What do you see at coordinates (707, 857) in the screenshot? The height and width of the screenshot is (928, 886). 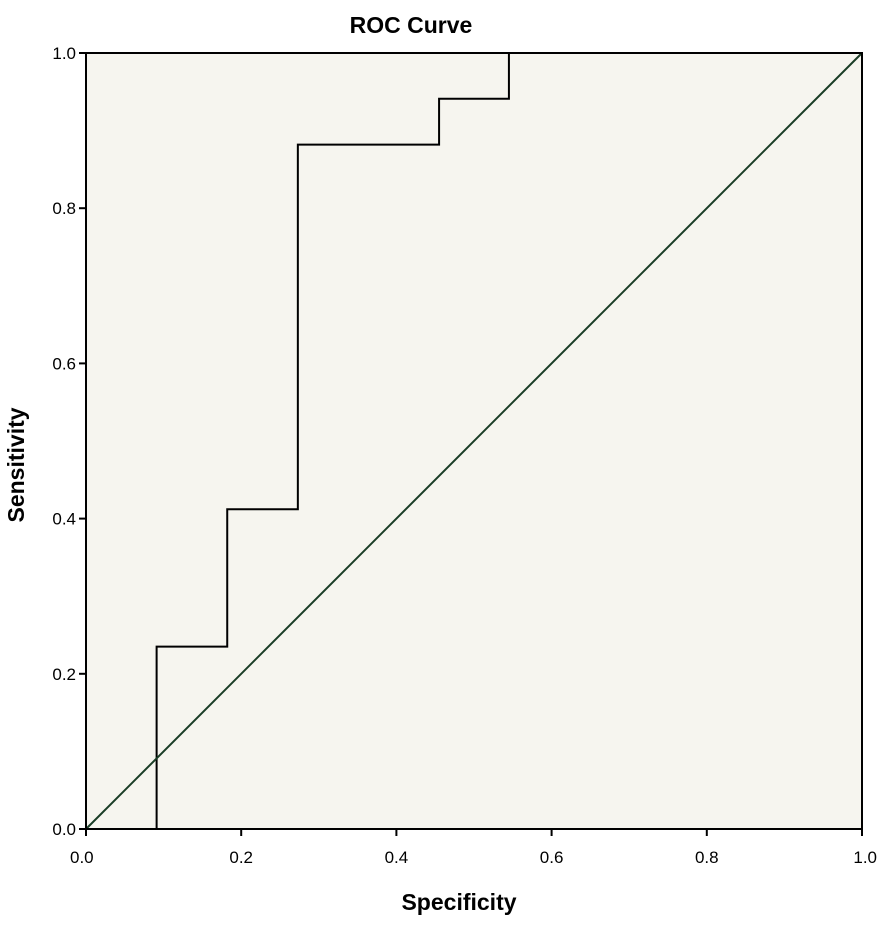 I see `x-tick-label: 0.8` at bounding box center [707, 857].